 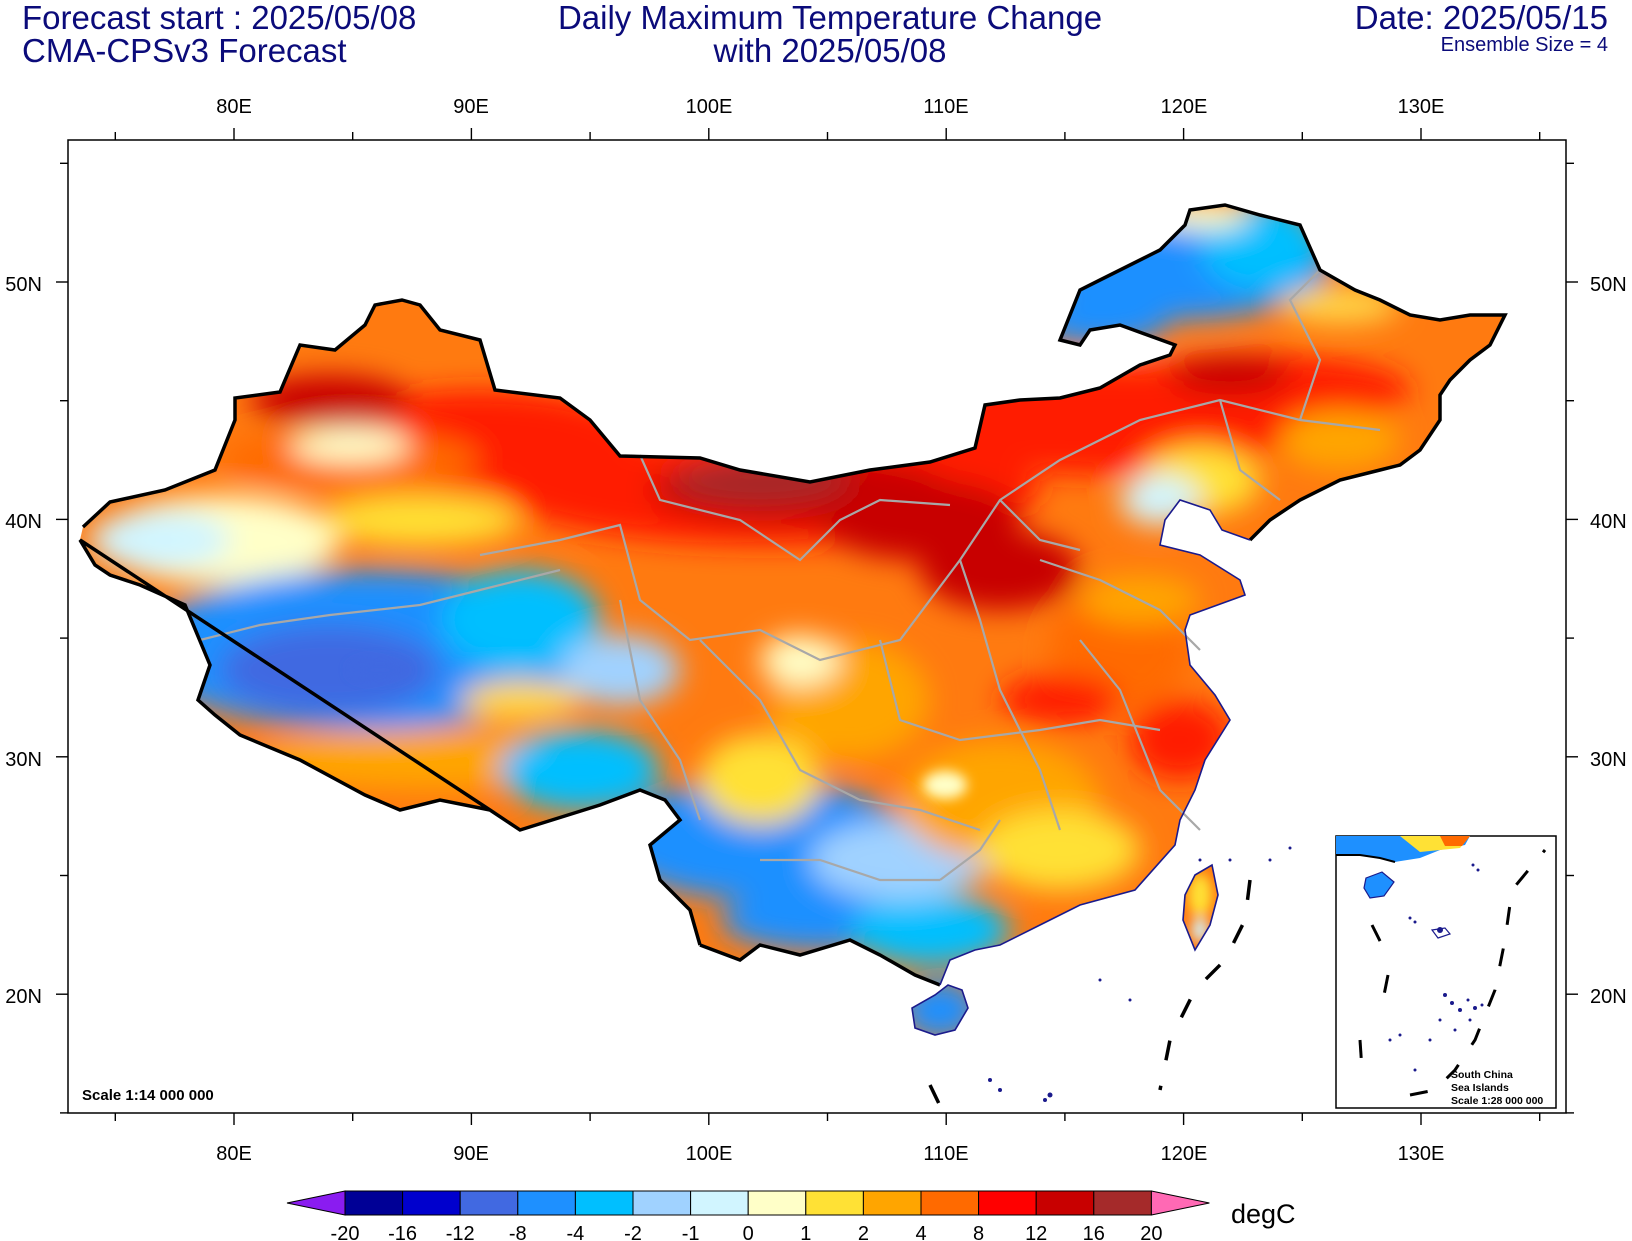 What do you see at coordinates (1608, 285) in the screenshot?
I see `lat-label-right: 50N` at bounding box center [1608, 285].